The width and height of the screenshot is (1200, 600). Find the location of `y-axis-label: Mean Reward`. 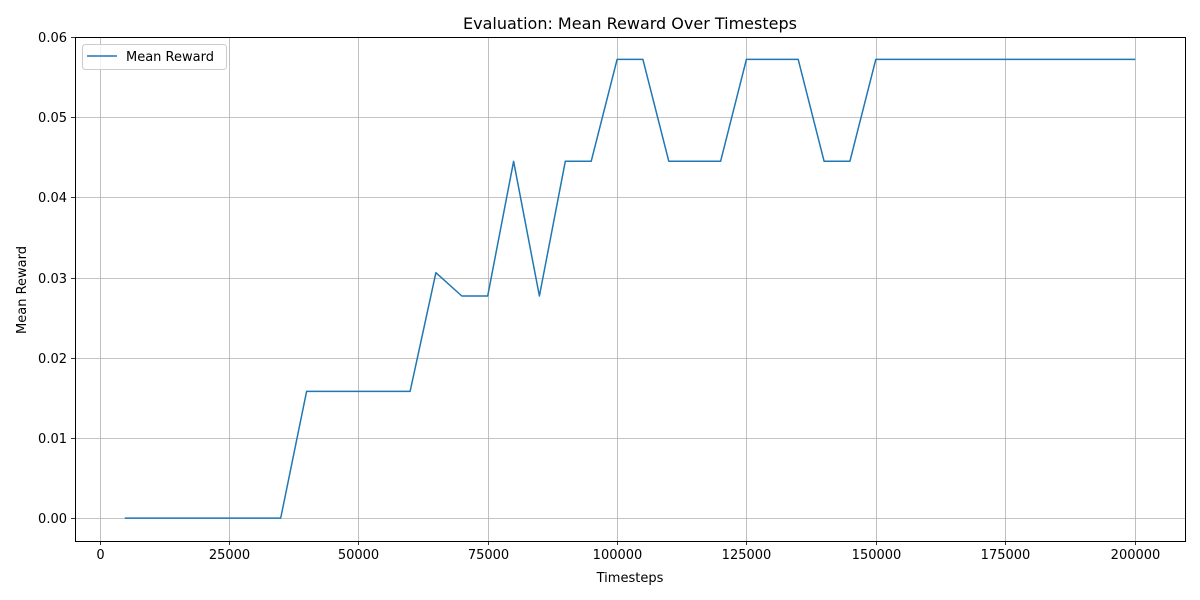

y-axis-label: Mean Reward is located at coordinates (22, 290).